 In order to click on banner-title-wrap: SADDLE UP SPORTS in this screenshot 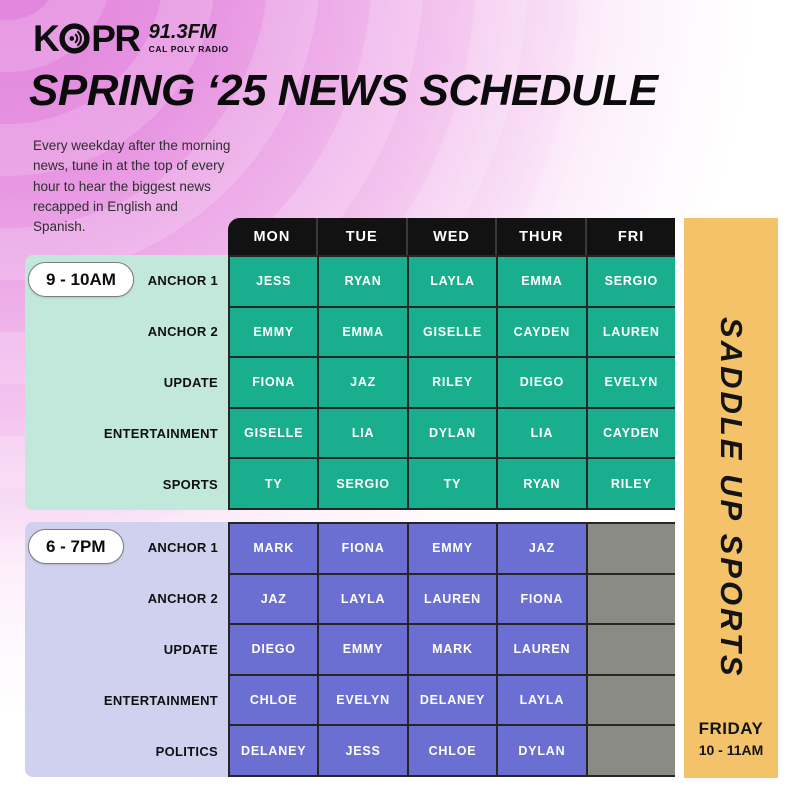, I will do `click(731, 468)`.